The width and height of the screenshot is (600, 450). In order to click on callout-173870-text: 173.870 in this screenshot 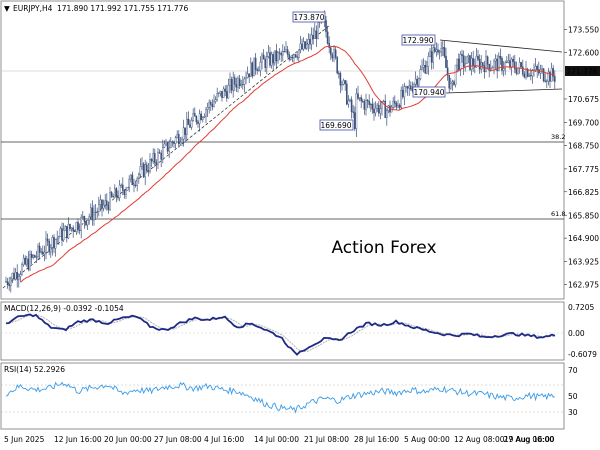, I will do `click(308, 17)`.